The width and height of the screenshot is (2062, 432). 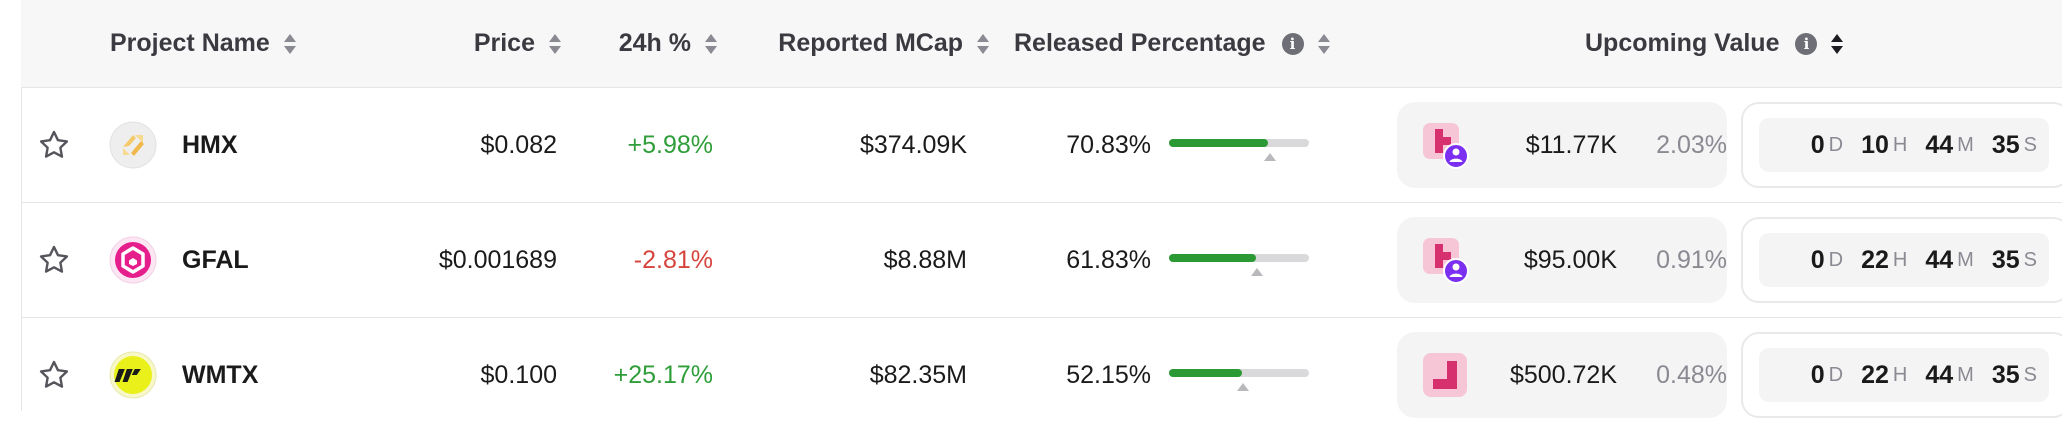 What do you see at coordinates (1691, 374) in the screenshot?
I see `upcoming-percentage: 0.48%` at bounding box center [1691, 374].